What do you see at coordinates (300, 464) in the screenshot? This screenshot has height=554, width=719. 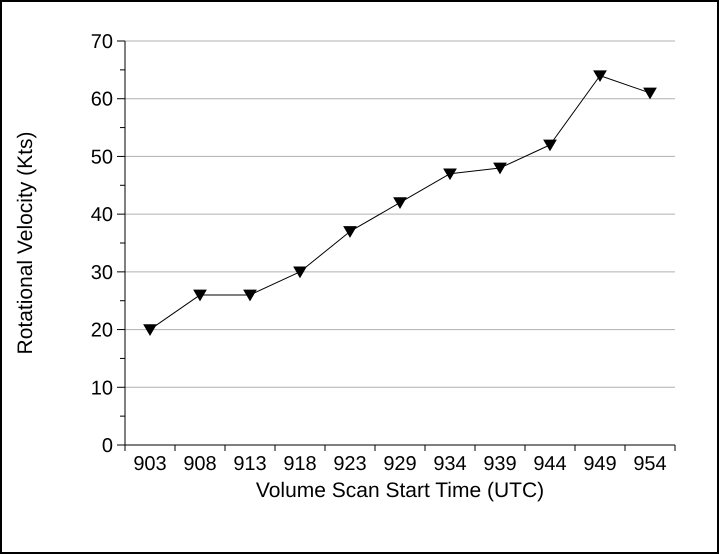 I see `x-tick-label: 918` at bounding box center [300, 464].